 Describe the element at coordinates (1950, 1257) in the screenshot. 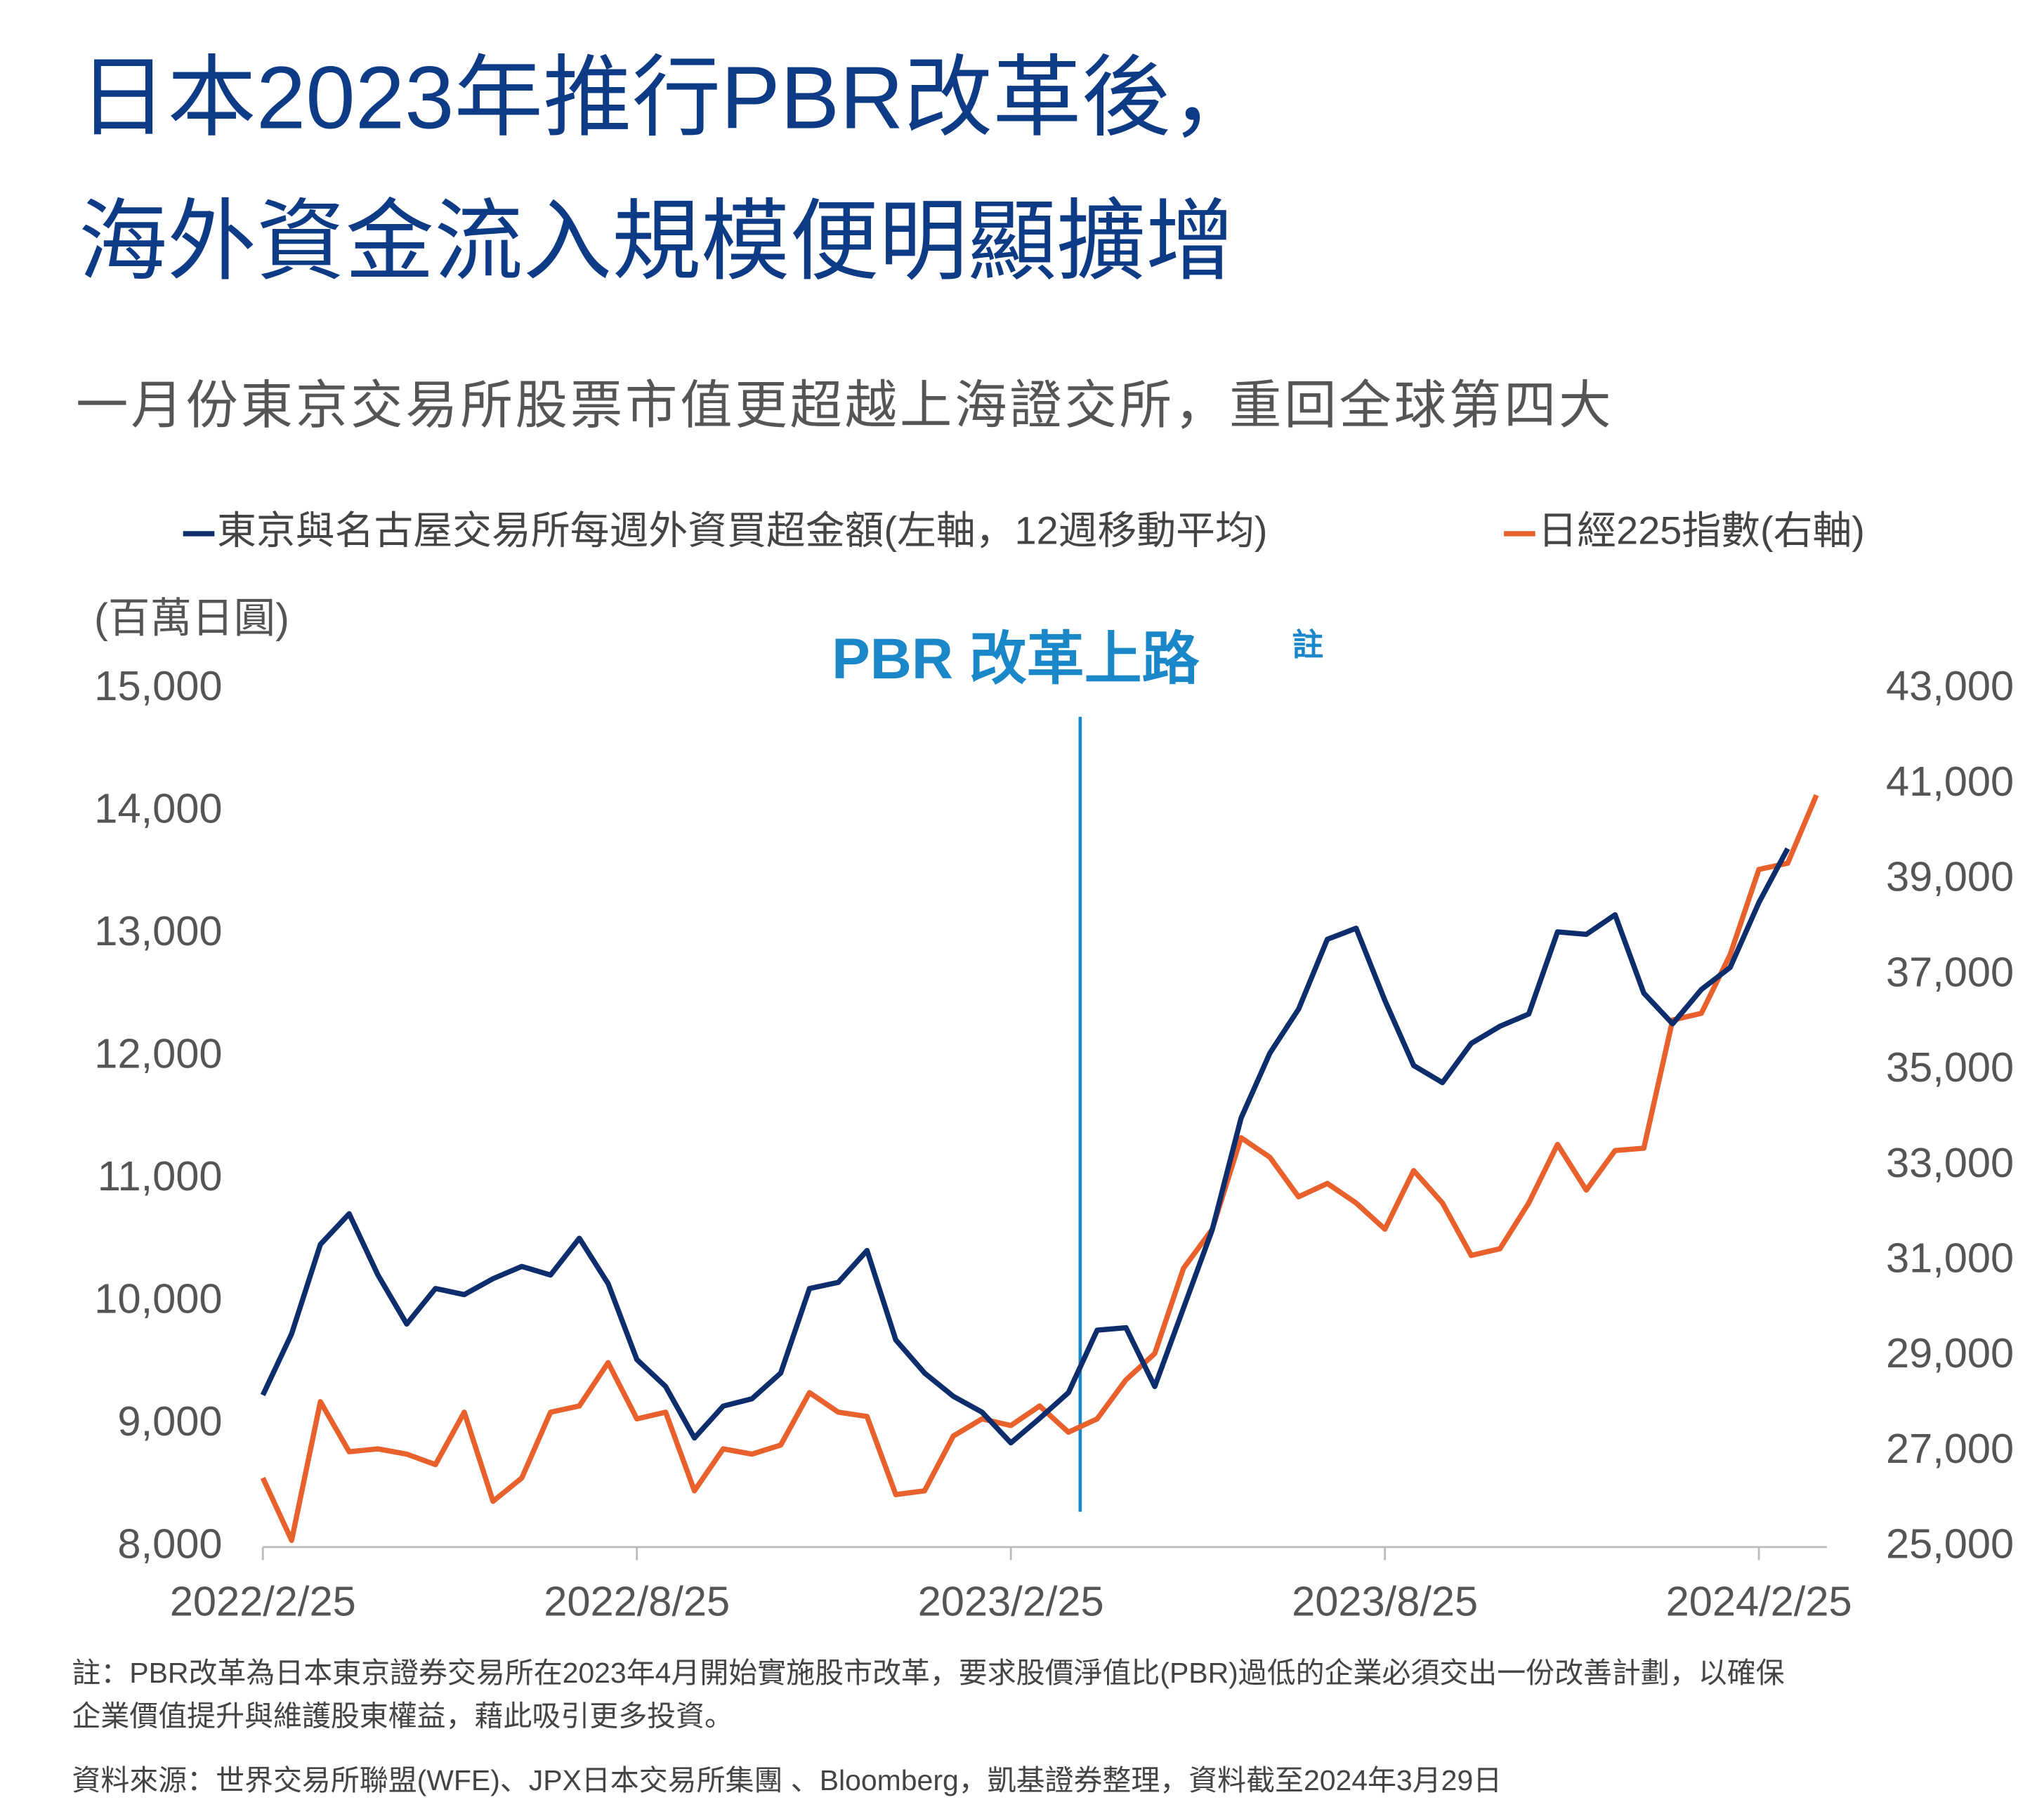

I see `y2-tick-label: 31,000` at that location.